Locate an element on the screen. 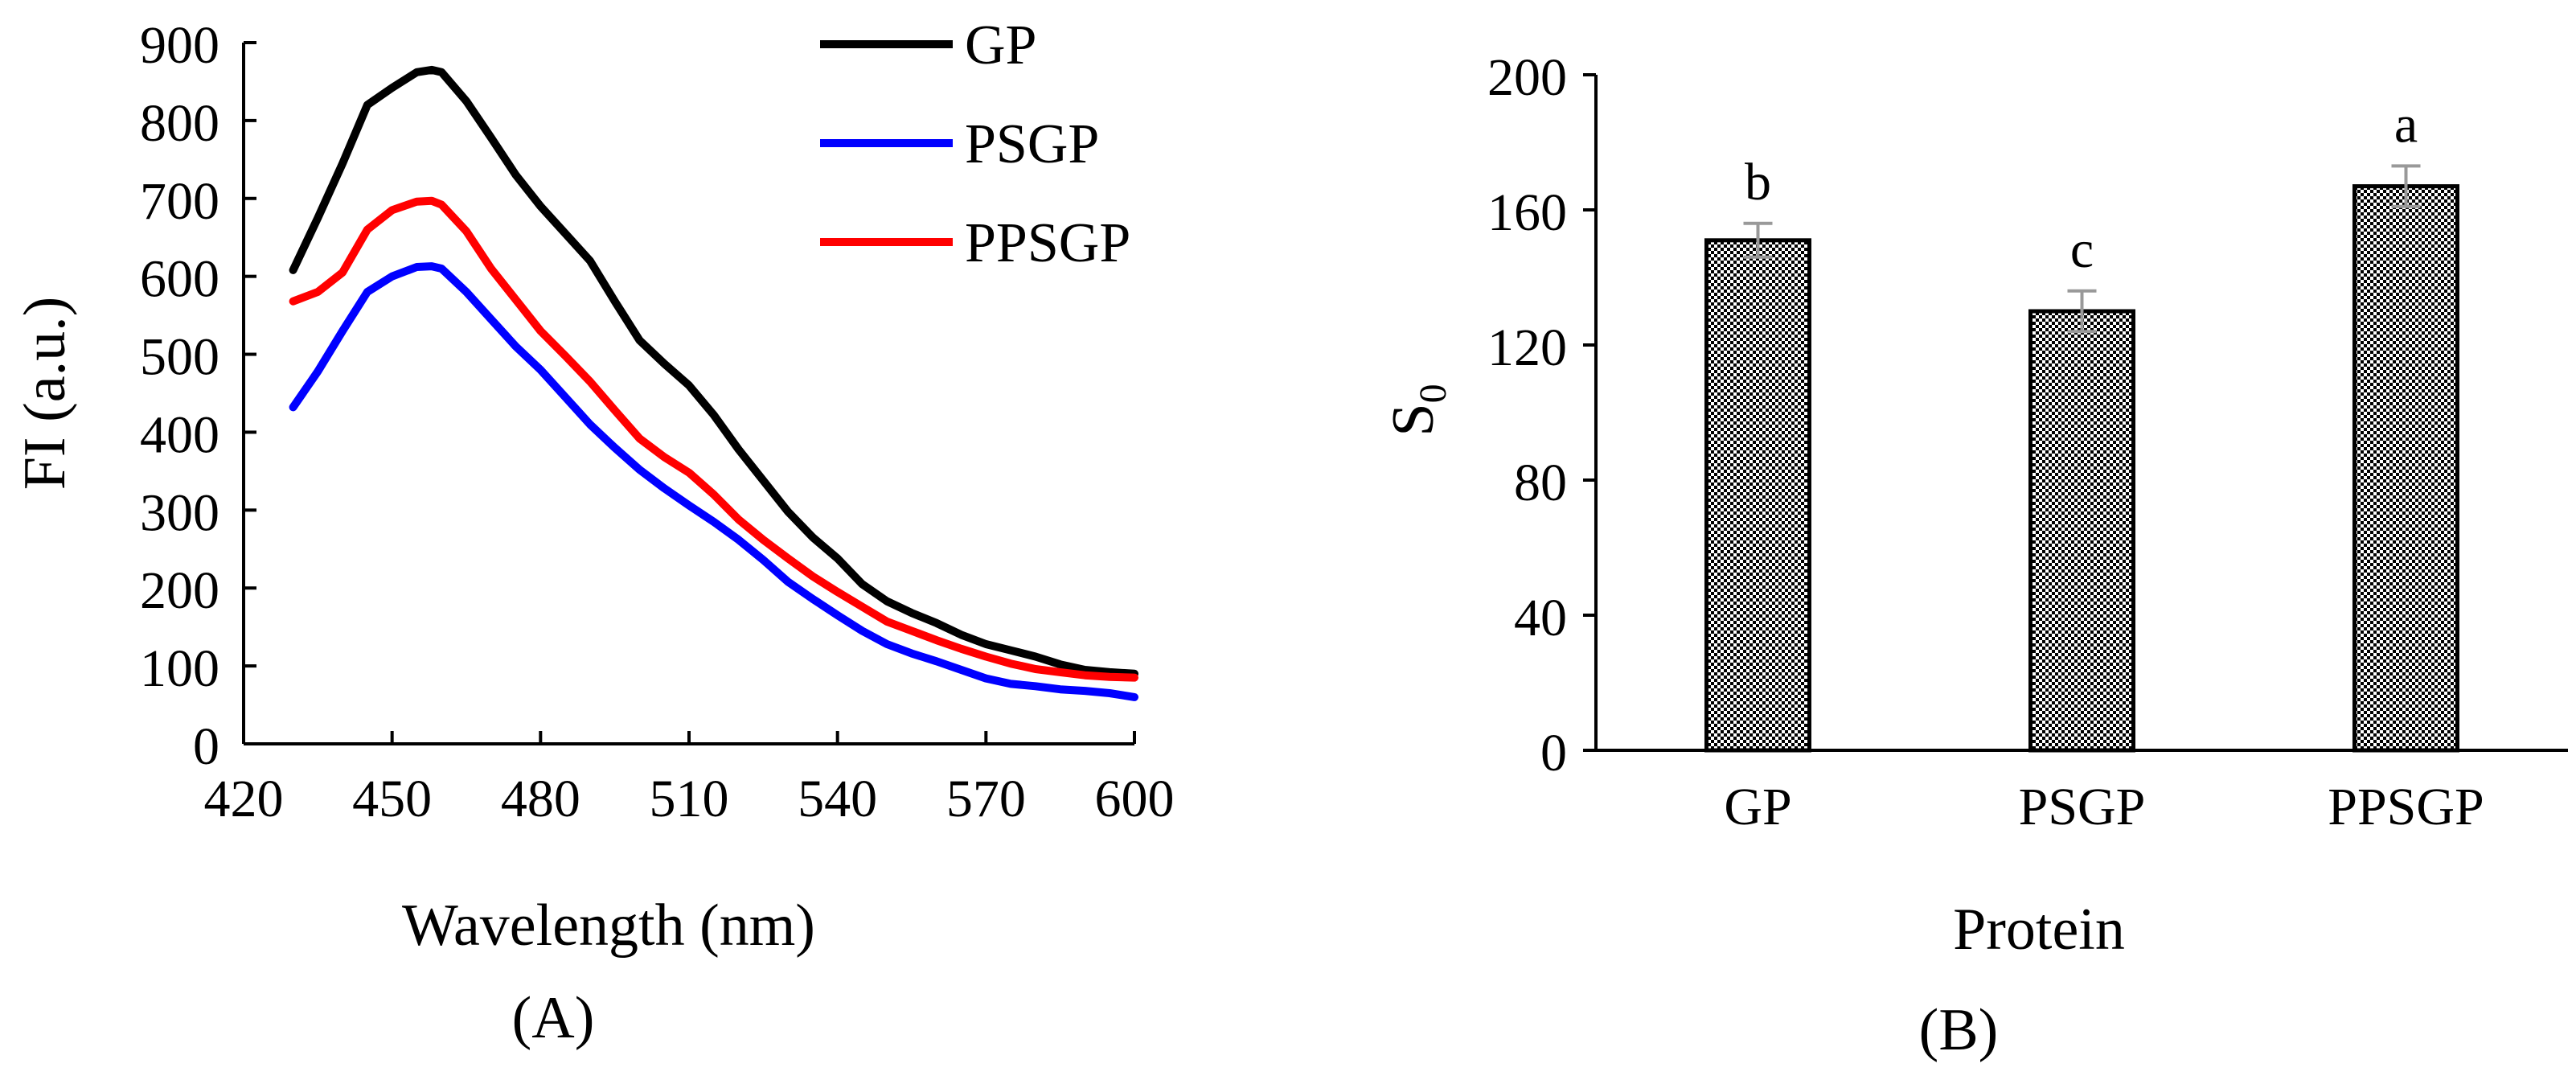  panel-b-y-tick-label: 0 is located at coordinates (1553, 753).